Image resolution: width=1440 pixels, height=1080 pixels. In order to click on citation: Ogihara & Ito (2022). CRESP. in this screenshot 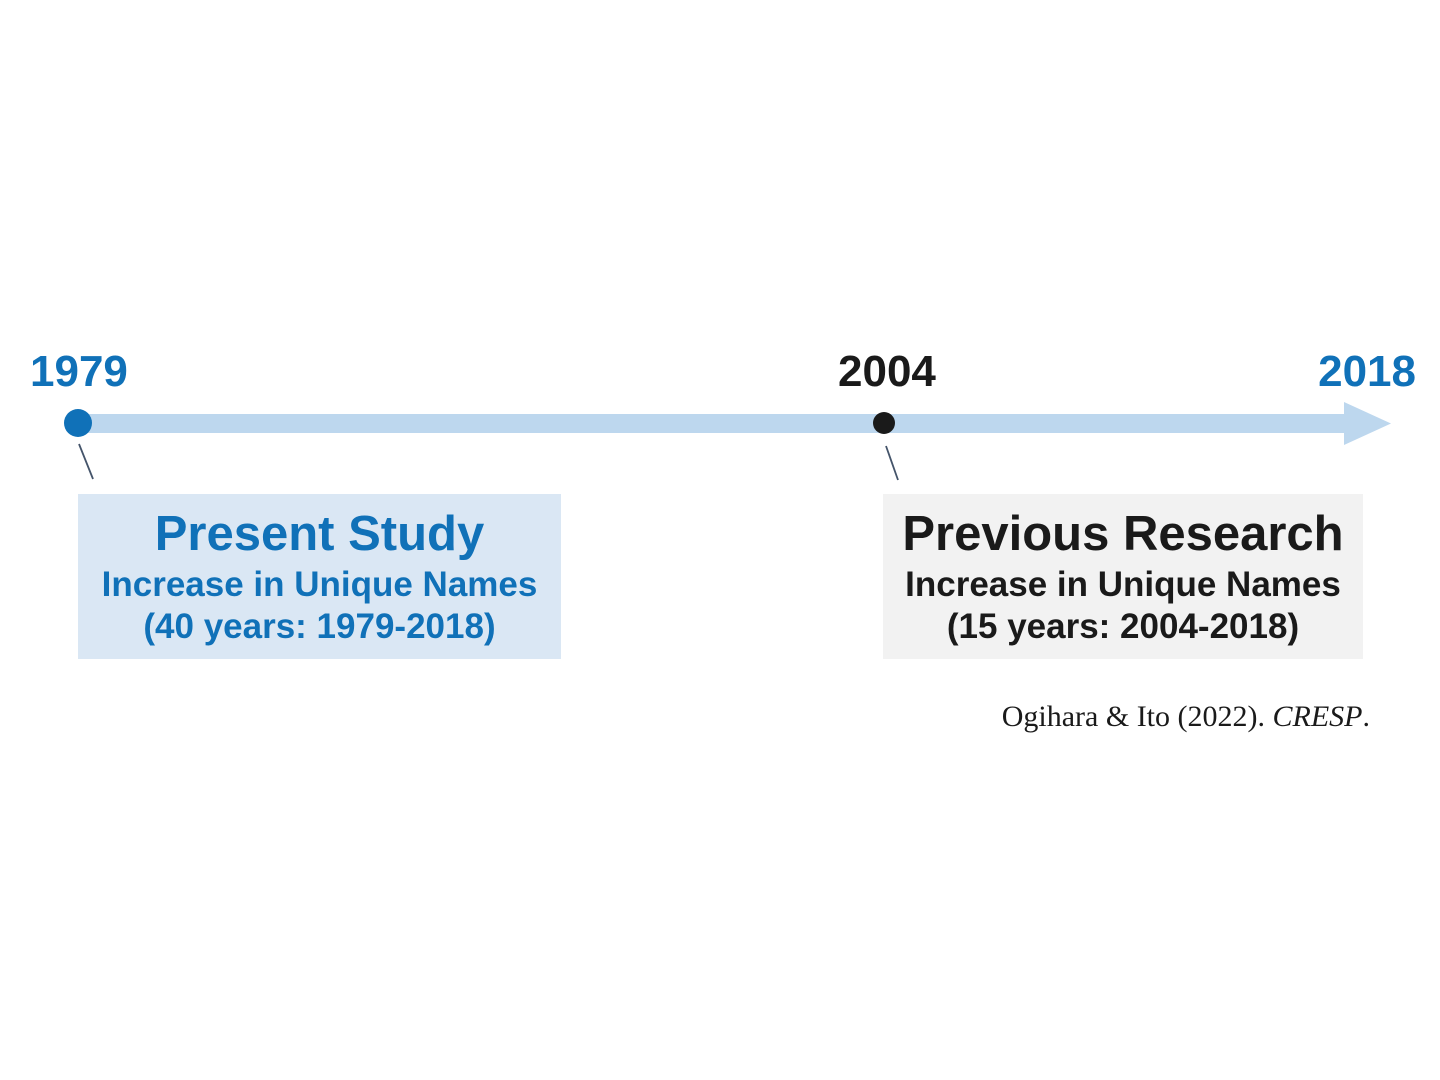, I will do `click(1186, 717)`.